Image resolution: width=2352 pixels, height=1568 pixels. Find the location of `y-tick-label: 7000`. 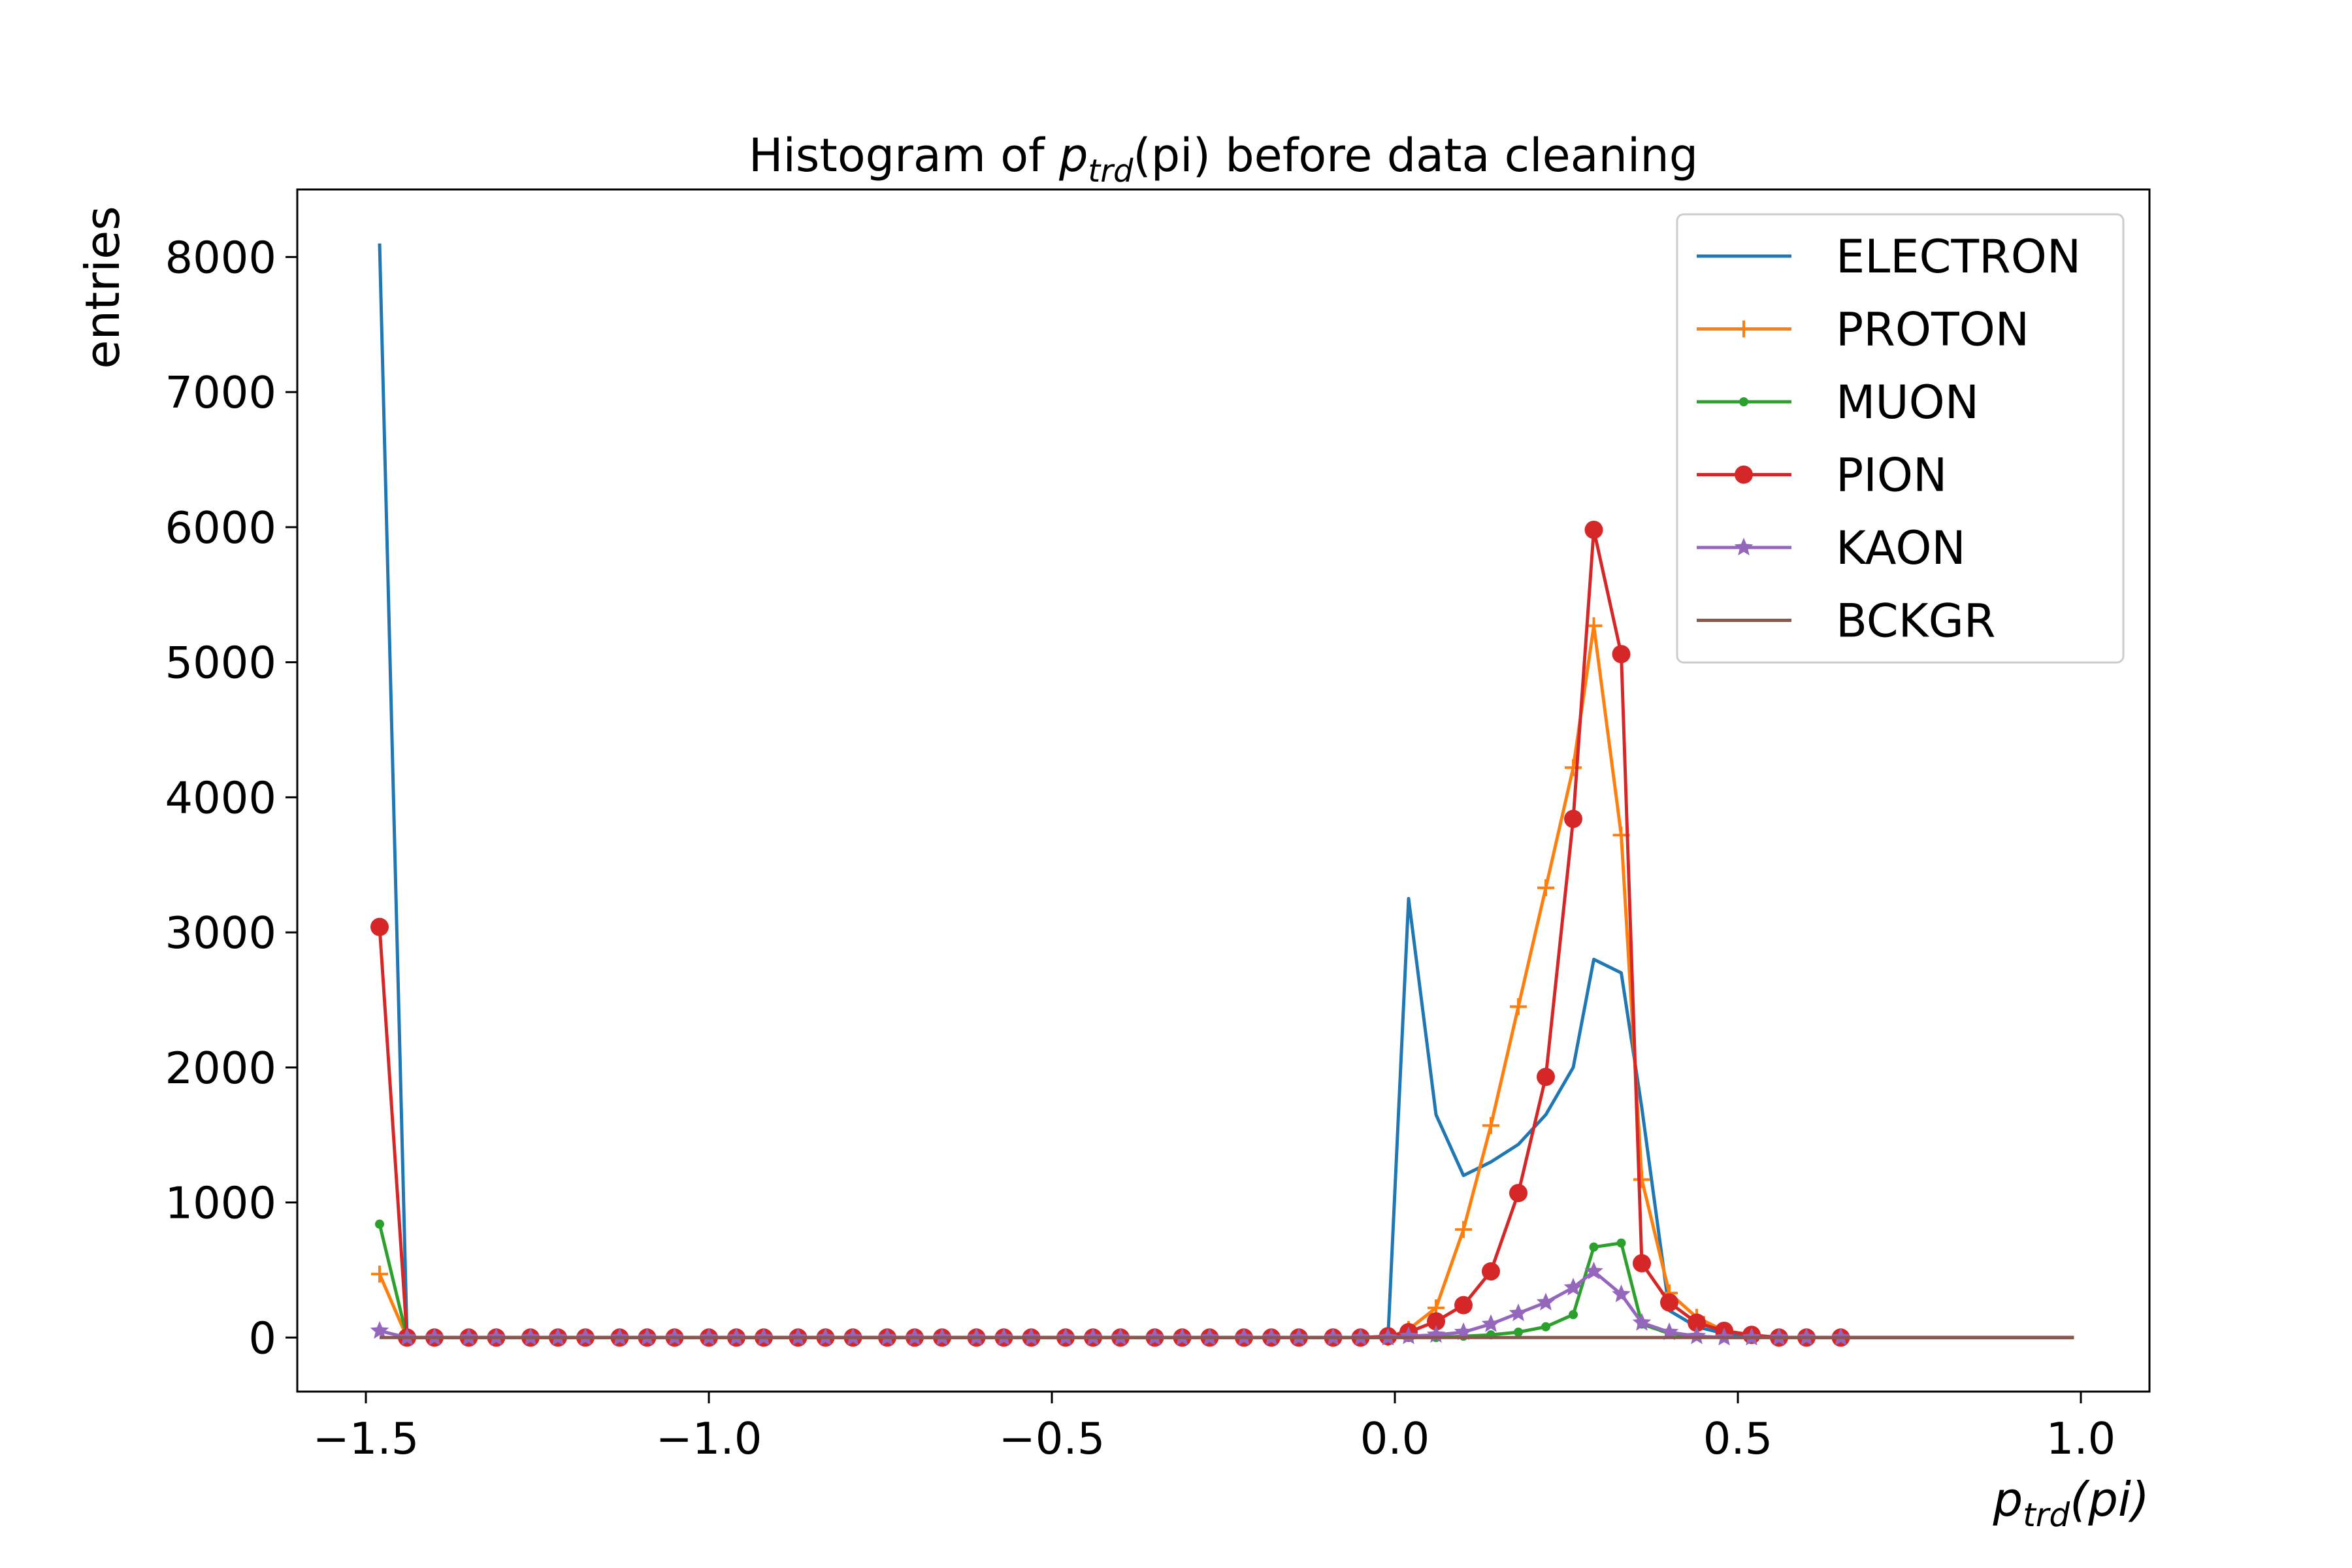

y-tick-label: 7000 is located at coordinates (220, 392).